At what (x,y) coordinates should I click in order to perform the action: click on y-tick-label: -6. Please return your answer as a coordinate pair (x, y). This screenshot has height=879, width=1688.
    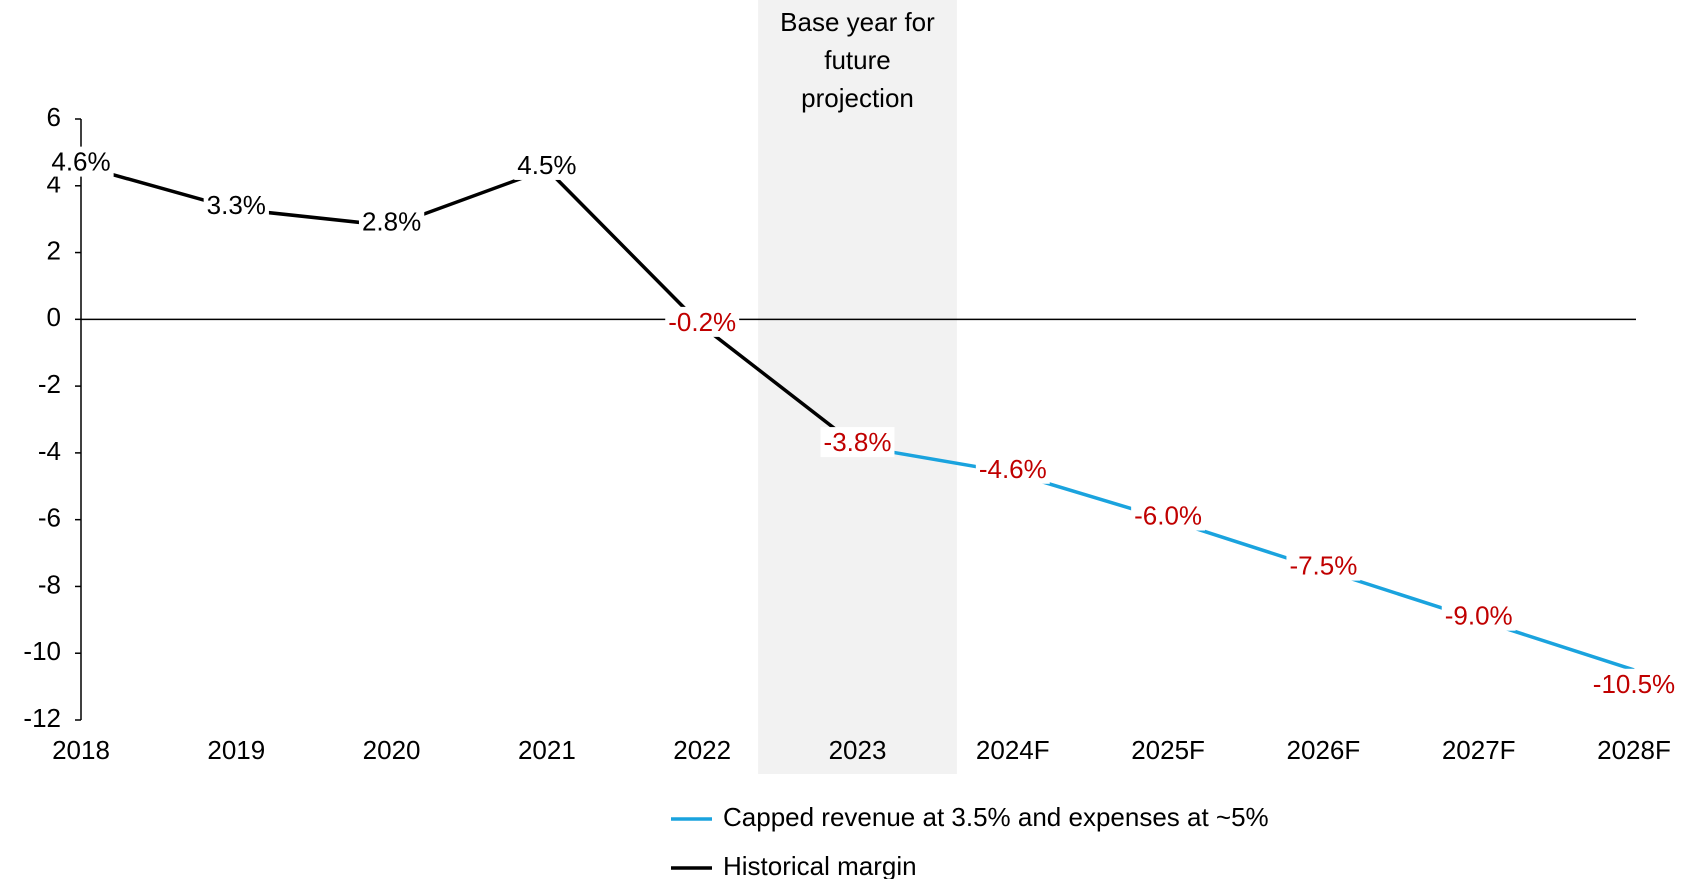
    Looking at the image, I should click on (49, 518).